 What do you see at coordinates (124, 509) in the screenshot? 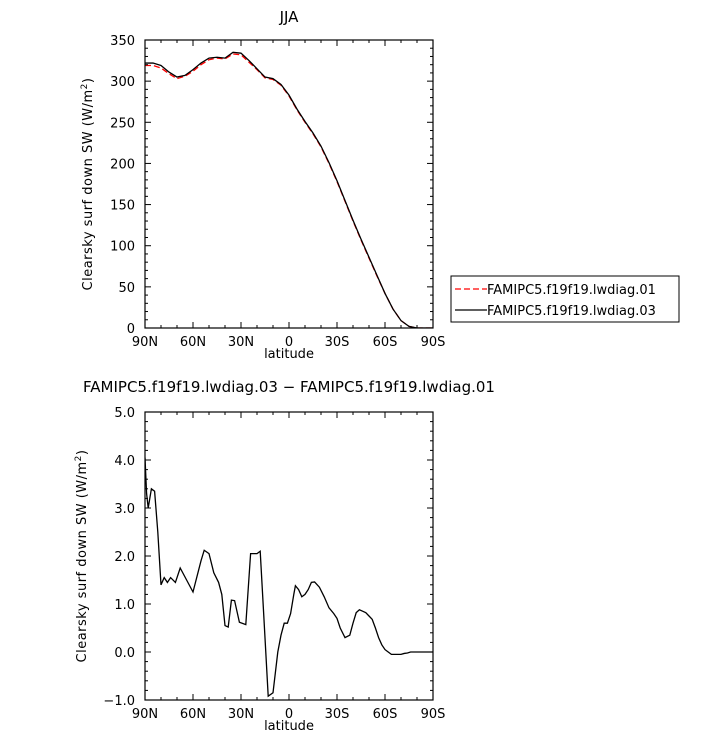
I see `y-tick-label: 3.0` at bounding box center [124, 509].